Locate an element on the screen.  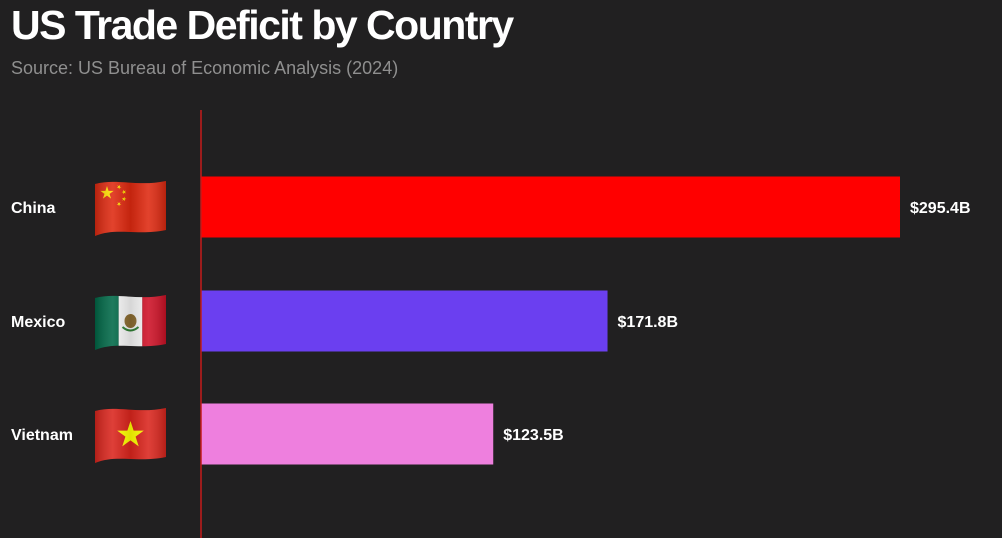
chart-title: US Trade Deficit by Country is located at coordinates (262, 25).